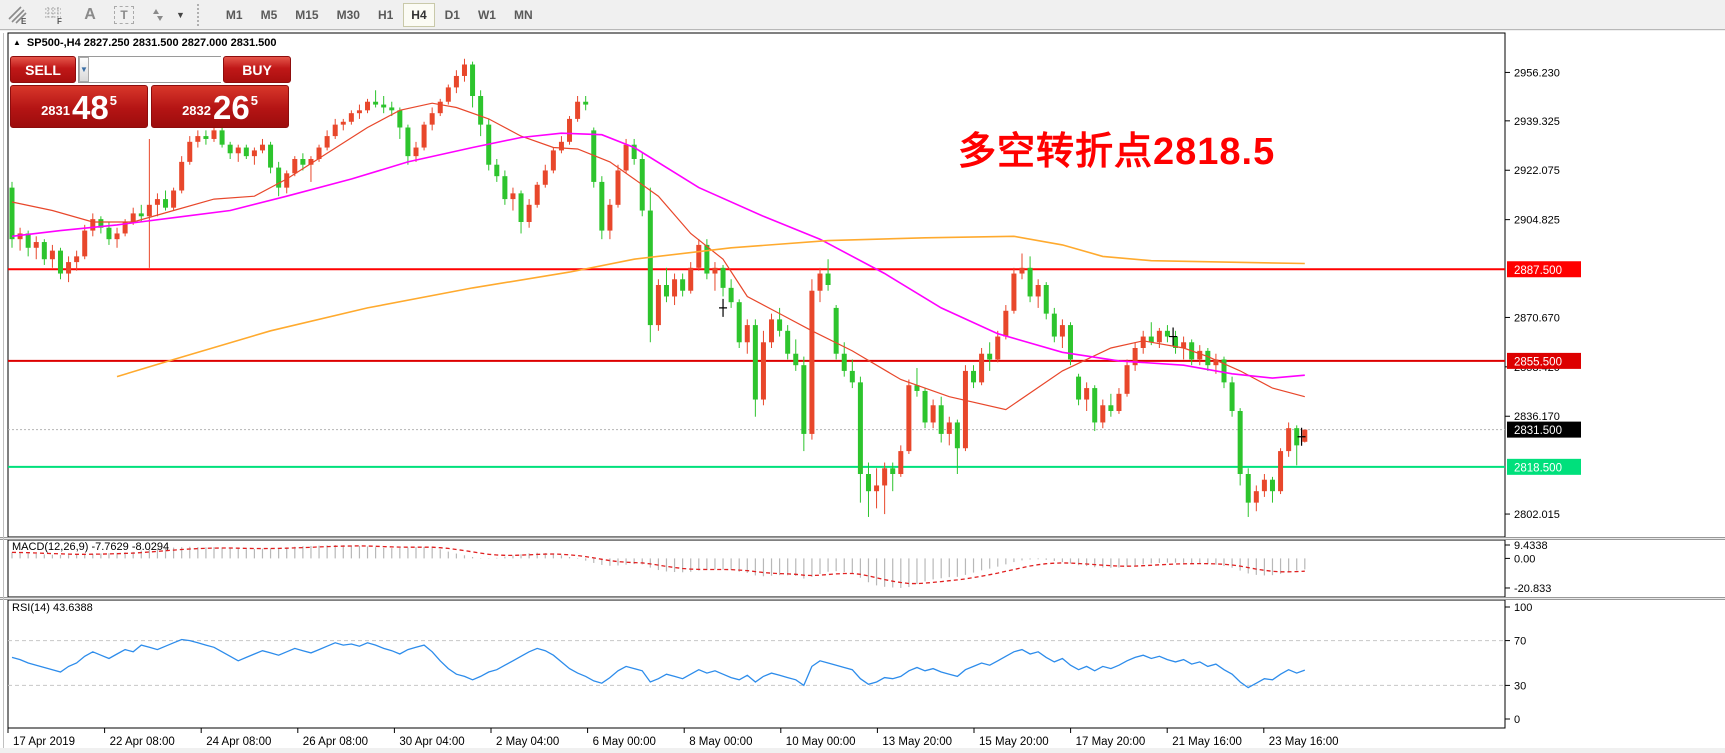 This screenshot has height=753, width=1725. What do you see at coordinates (124, 14) in the screenshot?
I see `text-box-icon: T` at bounding box center [124, 14].